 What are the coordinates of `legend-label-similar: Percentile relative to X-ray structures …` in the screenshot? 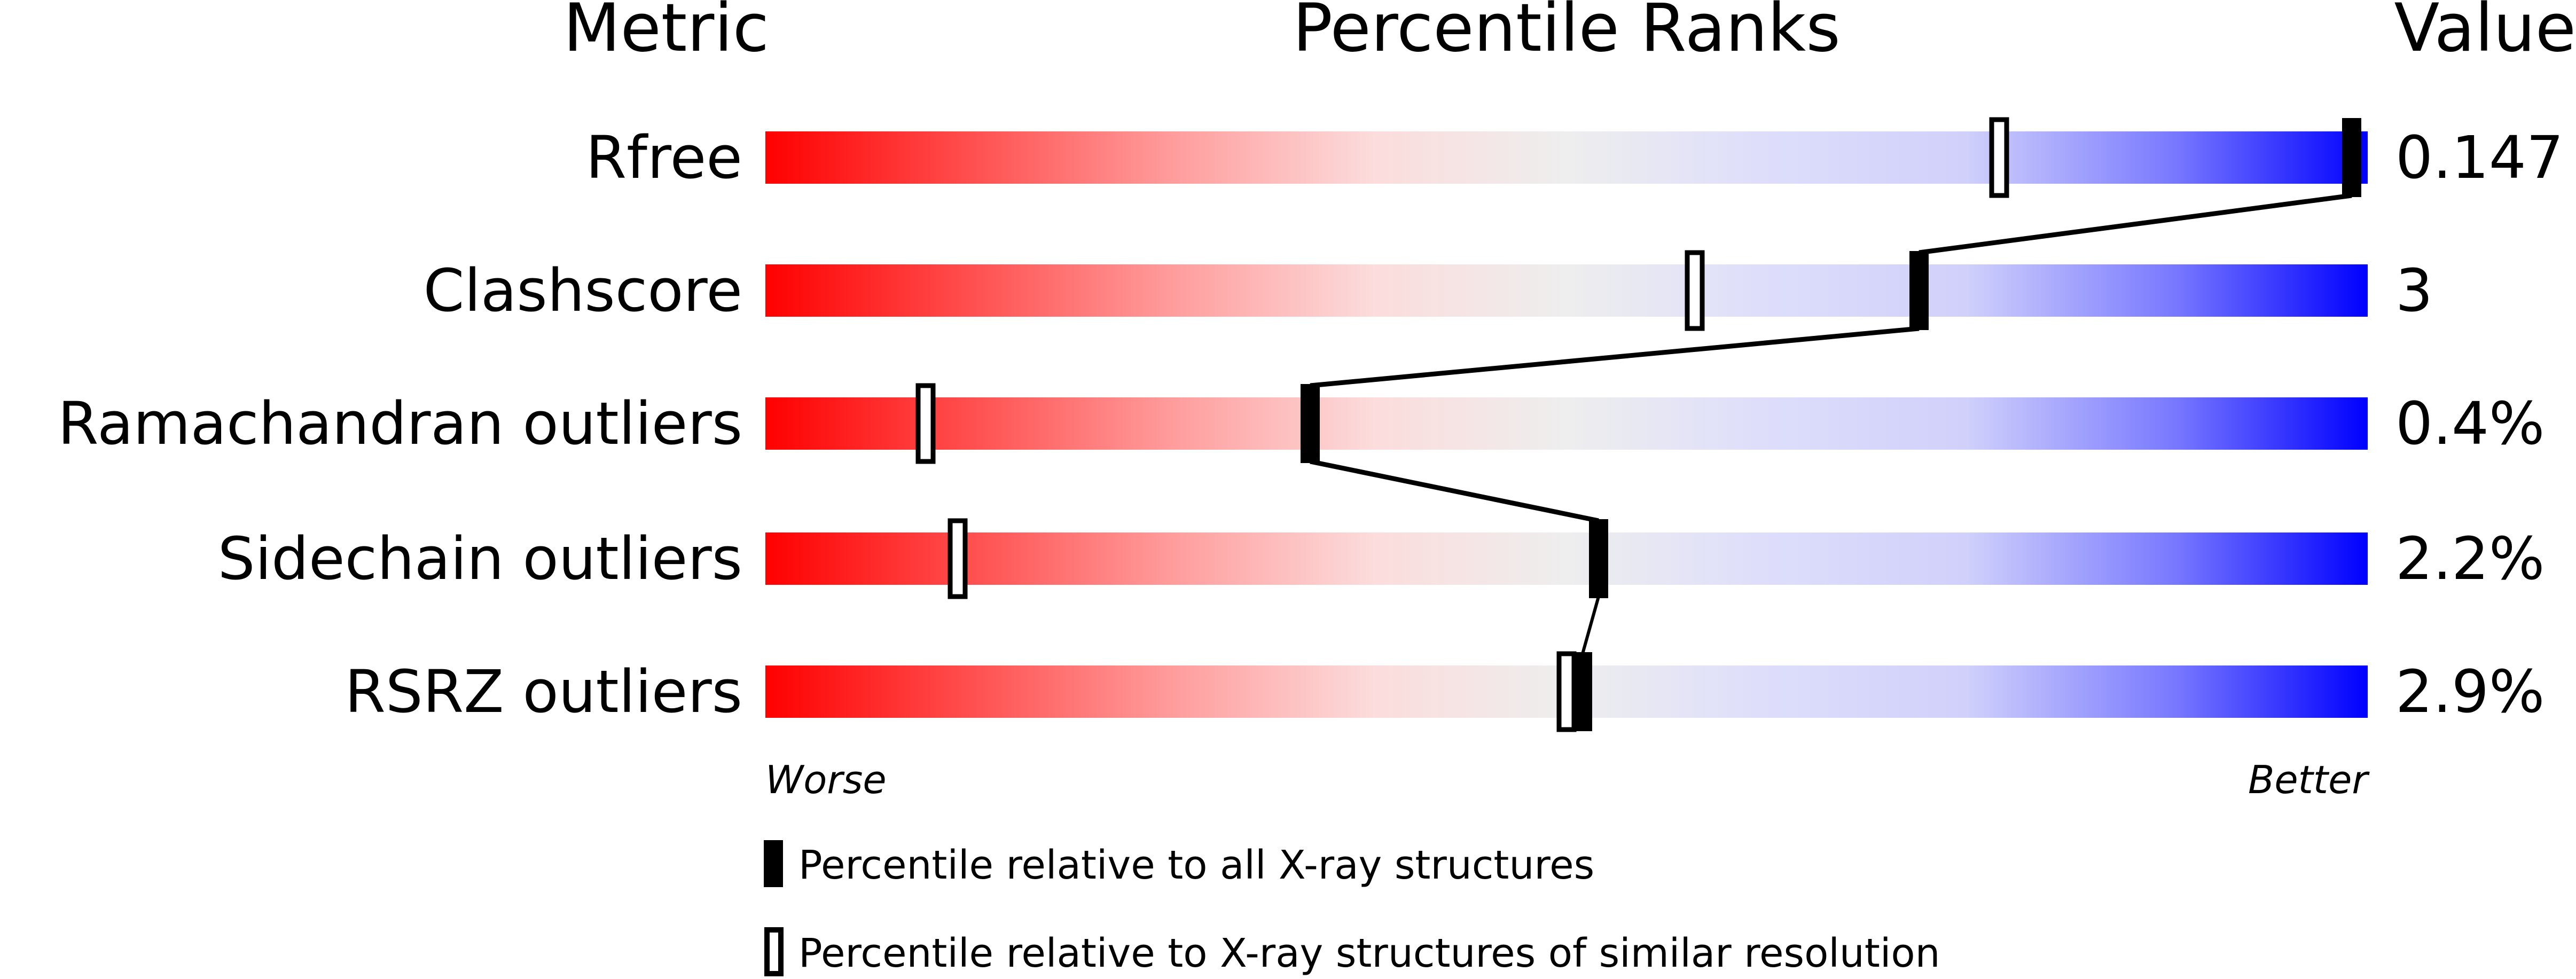 It's located at (1369, 953).